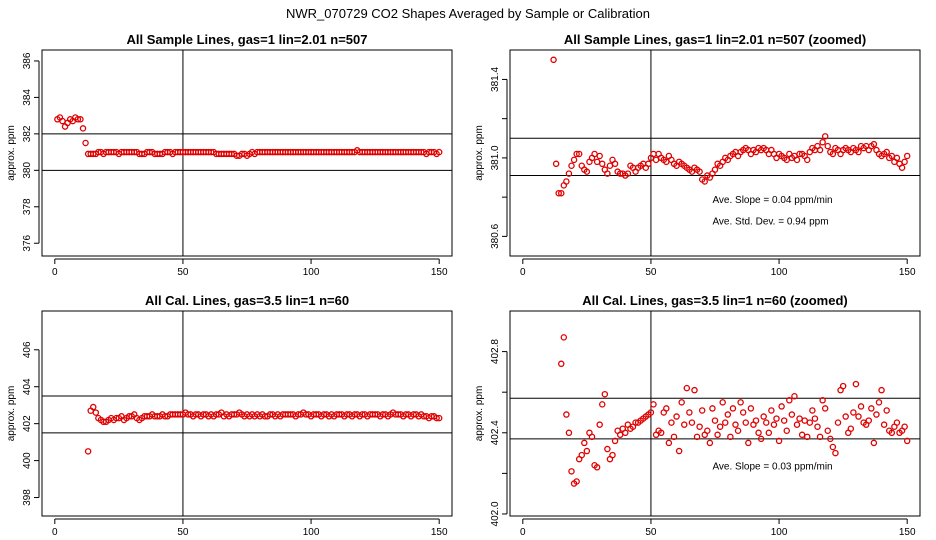  Describe the element at coordinates (27, 423) in the screenshot. I see `y-tick-label: 402` at that location.